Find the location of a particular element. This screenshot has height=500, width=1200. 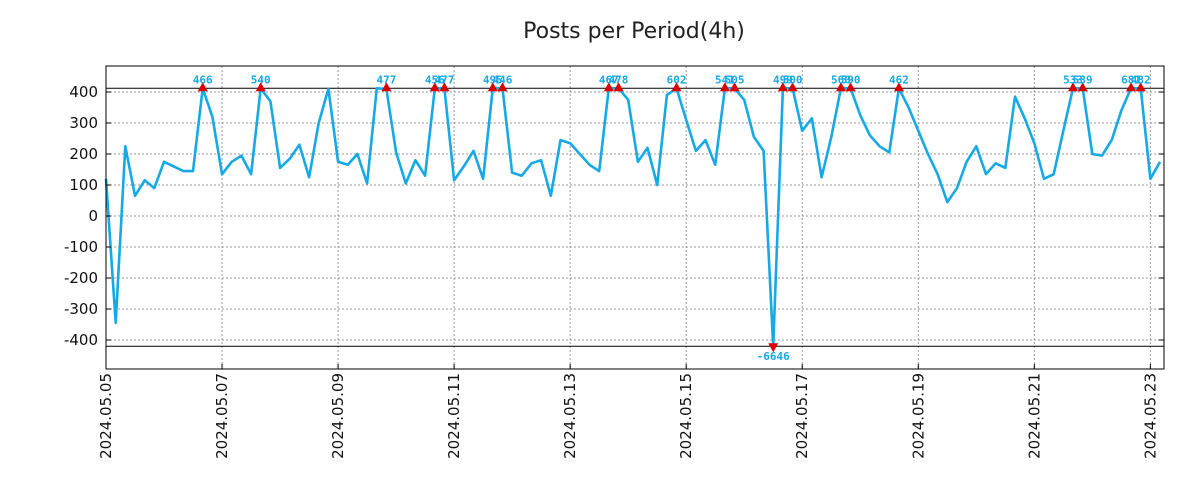

y-tick-label: -100 is located at coordinates (81, 247).